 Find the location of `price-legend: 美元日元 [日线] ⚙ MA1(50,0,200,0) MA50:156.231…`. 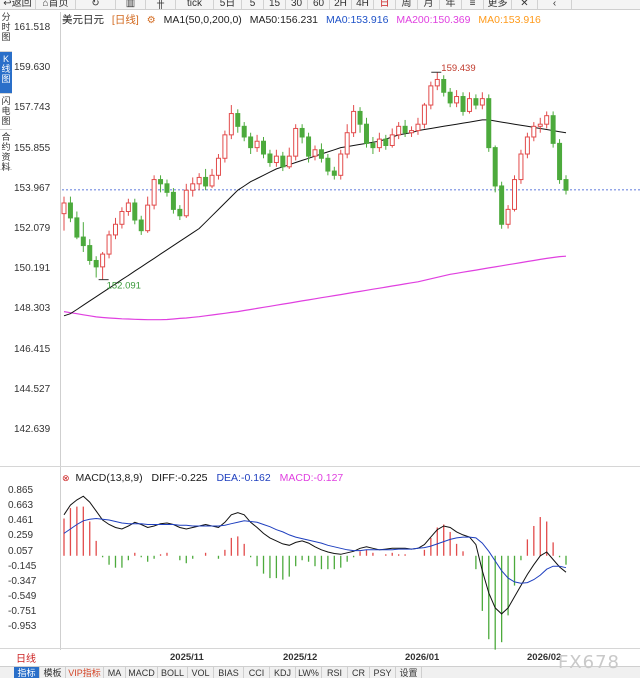

price-legend: 美元日元 [日线] ⚙ MA1(50,0,200,0) MA50:156.231… is located at coordinates (304, 20).